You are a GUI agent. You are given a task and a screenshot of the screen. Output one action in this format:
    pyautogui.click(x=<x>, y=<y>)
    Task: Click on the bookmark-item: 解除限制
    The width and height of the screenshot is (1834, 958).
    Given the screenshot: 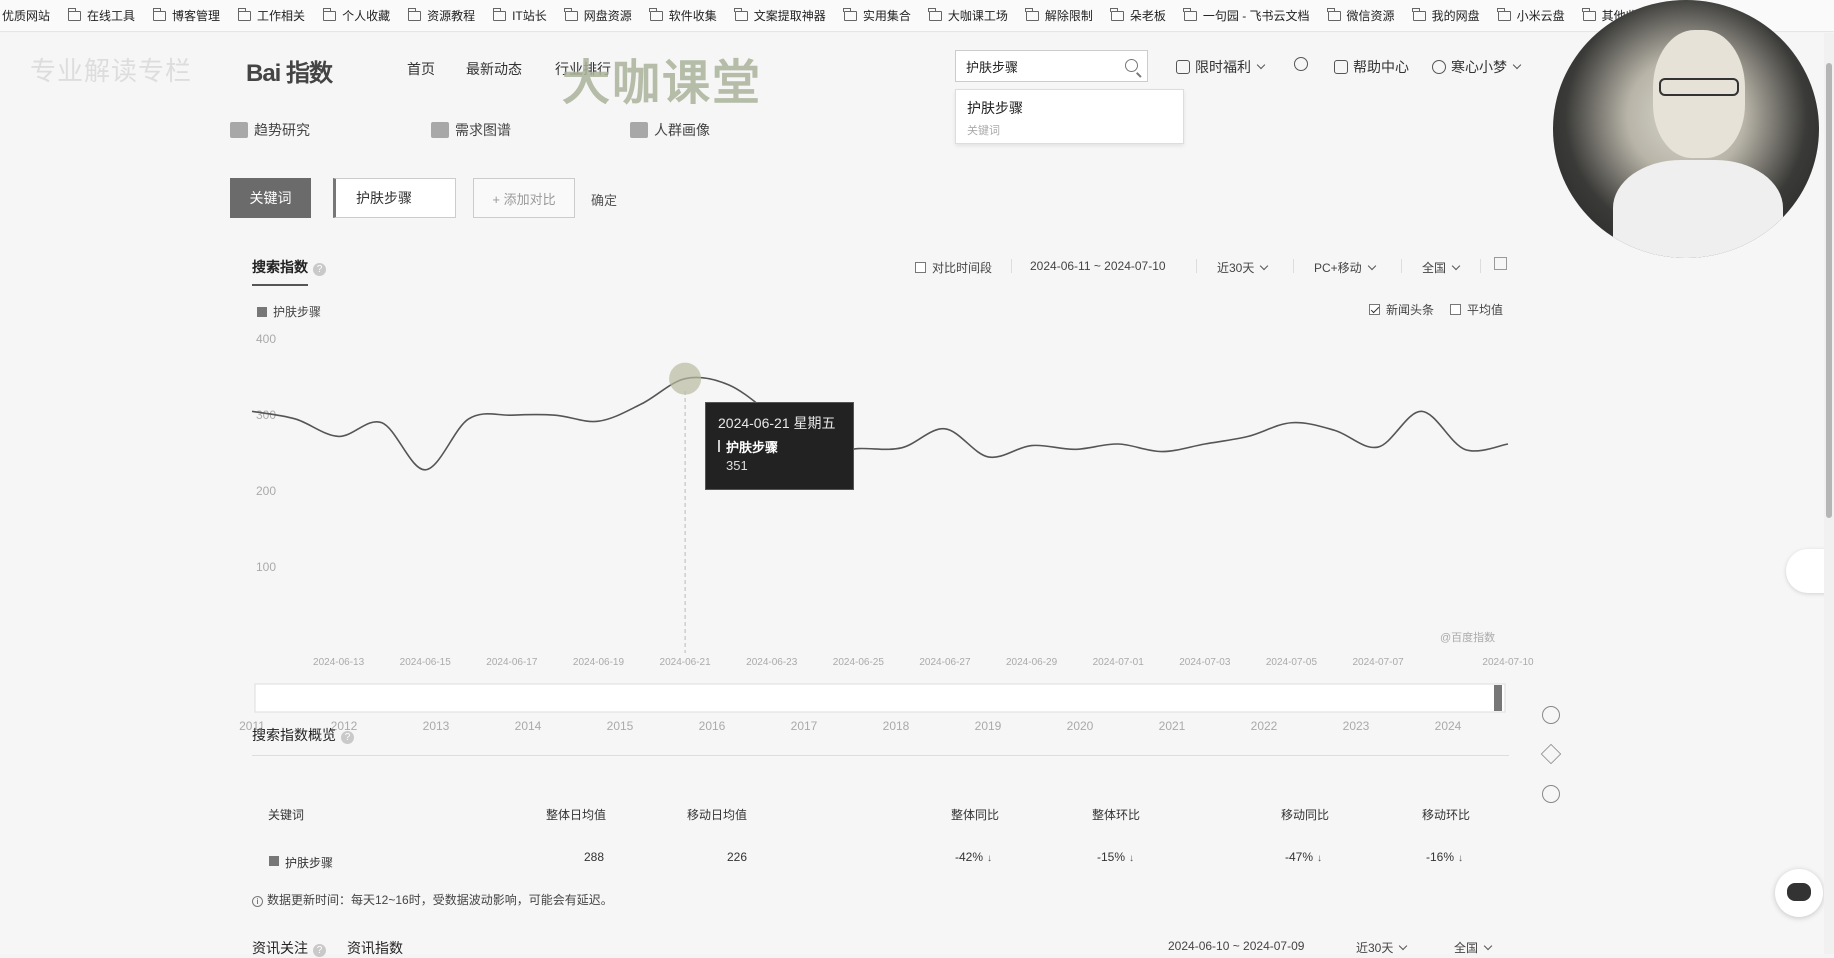 What is the action you would take?
    pyautogui.click(x=1059, y=15)
    